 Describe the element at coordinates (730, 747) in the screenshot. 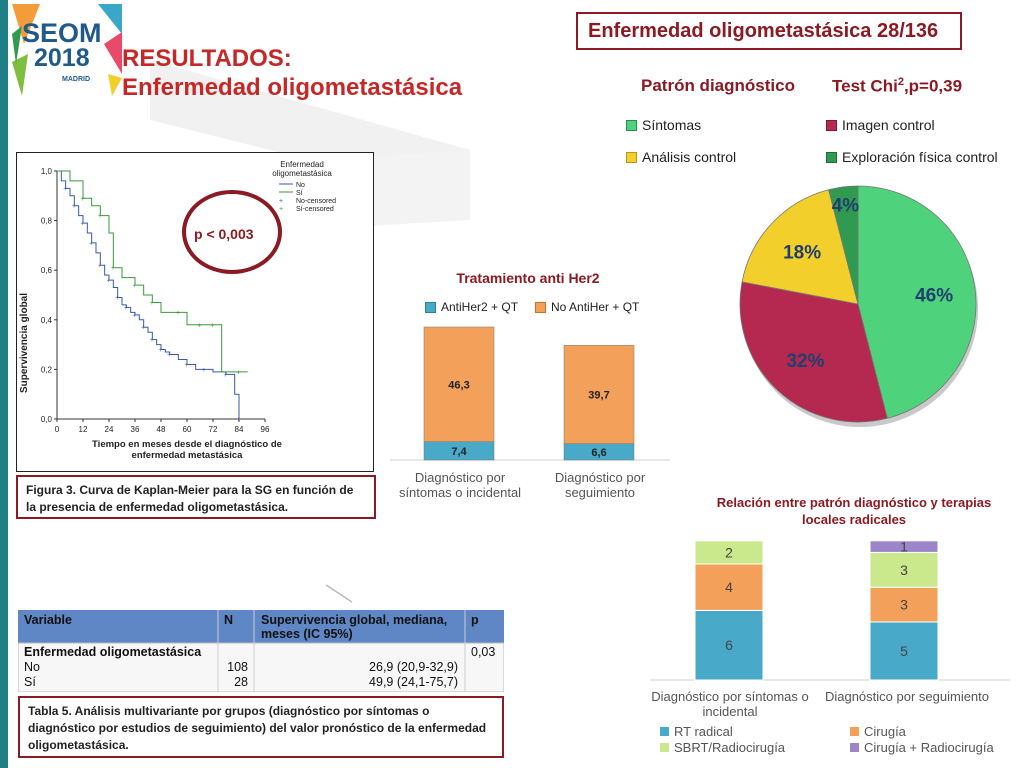

I see `legend-label: SBRT/Radiocirugía` at that location.